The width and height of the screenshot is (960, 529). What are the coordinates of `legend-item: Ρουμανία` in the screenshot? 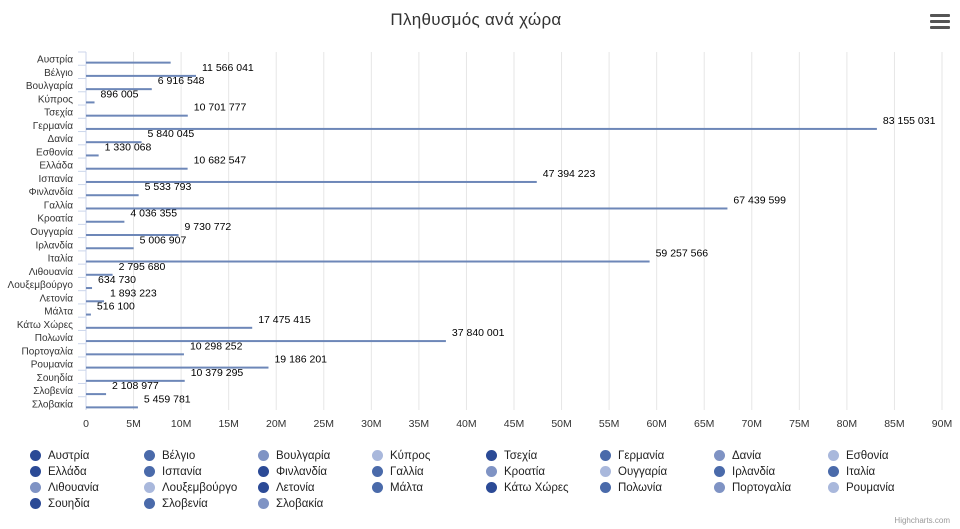 It's located at (885, 487).